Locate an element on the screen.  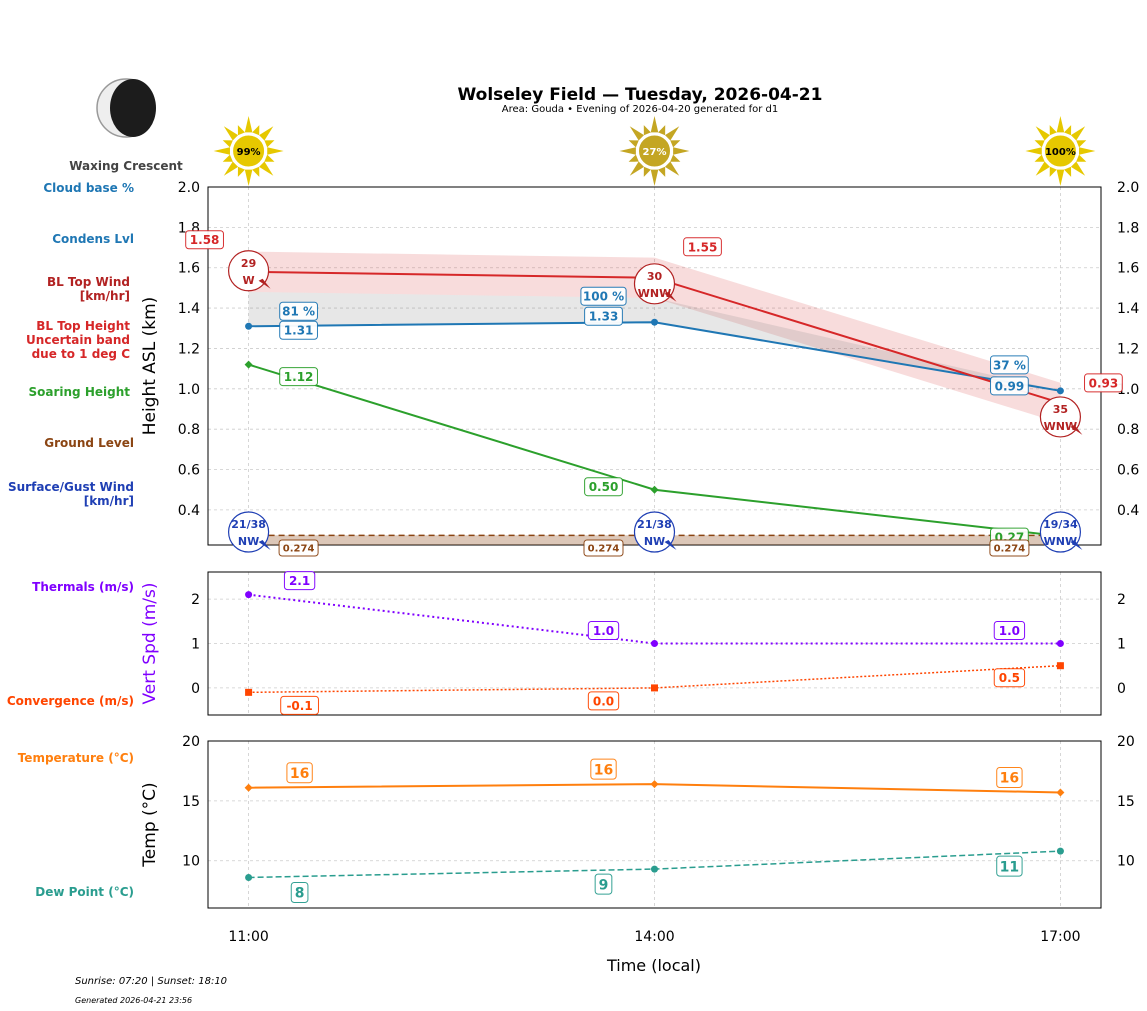
soaring-label: 0.50 is located at coordinates (604, 487).